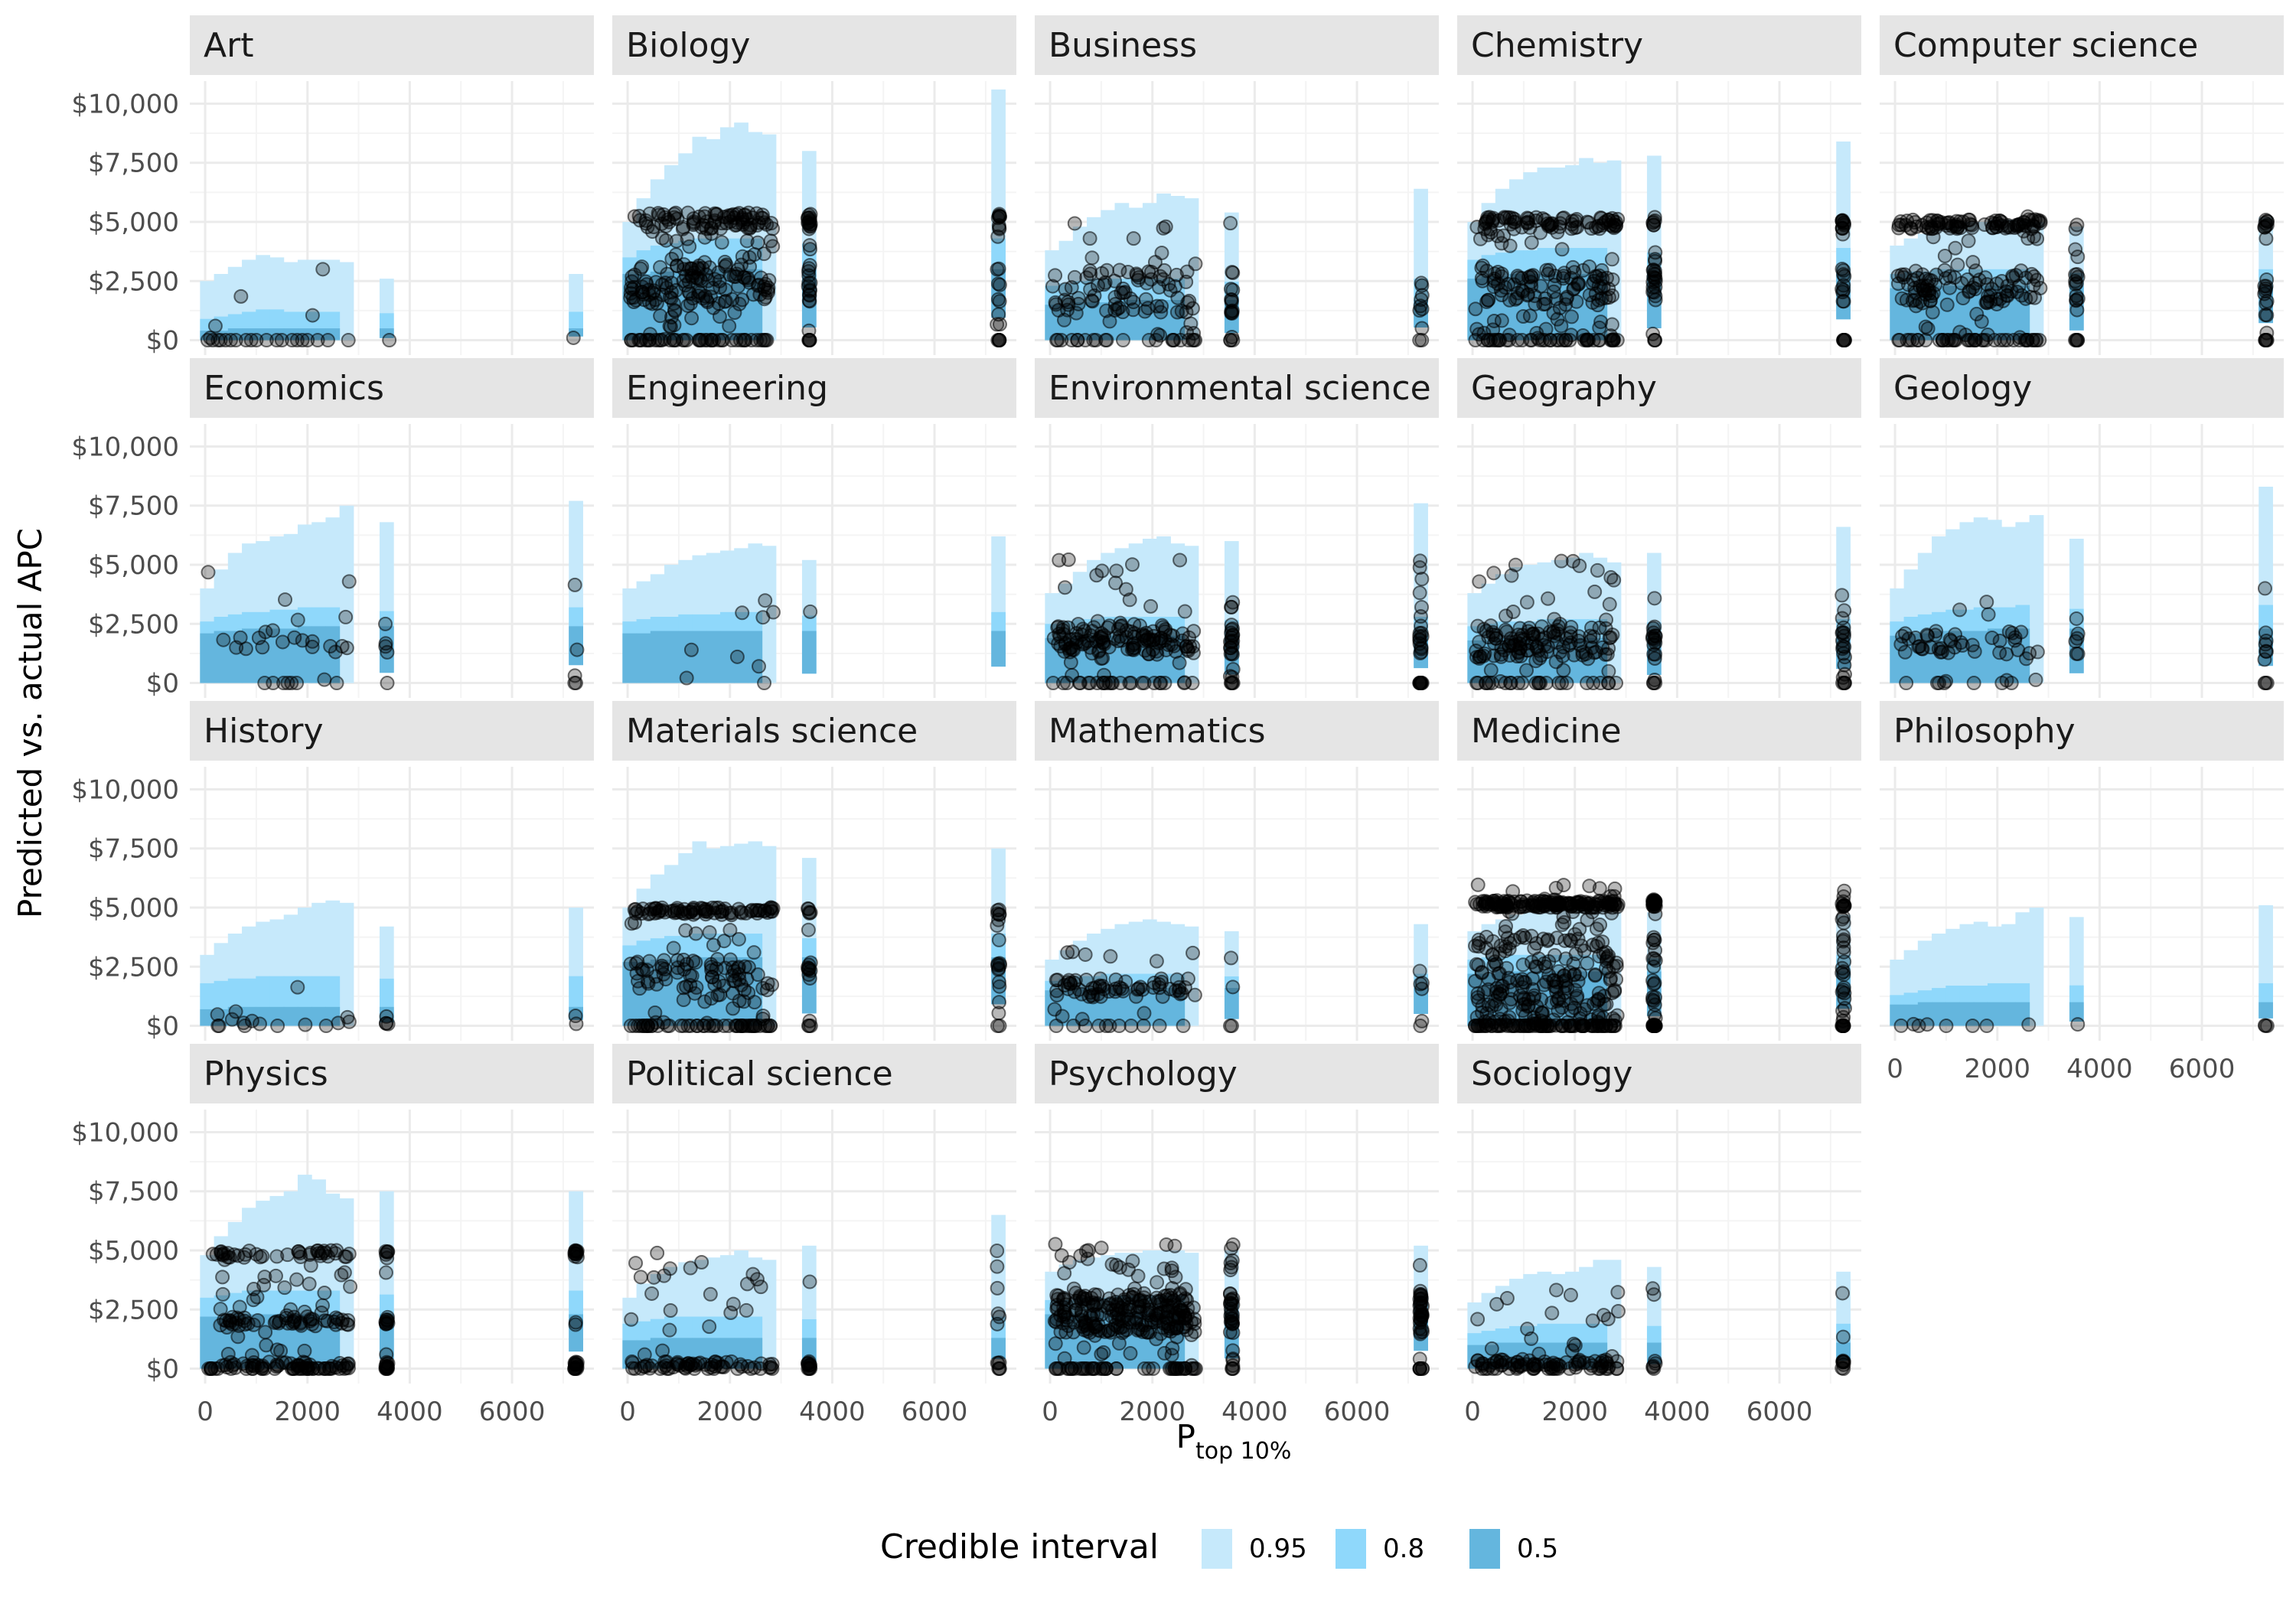 Image resolution: width=2296 pixels, height=1607 pixels. What do you see at coordinates (410, 1412) in the screenshot?
I see `x-tick-label: 4000` at bounding box center [410, 1412].